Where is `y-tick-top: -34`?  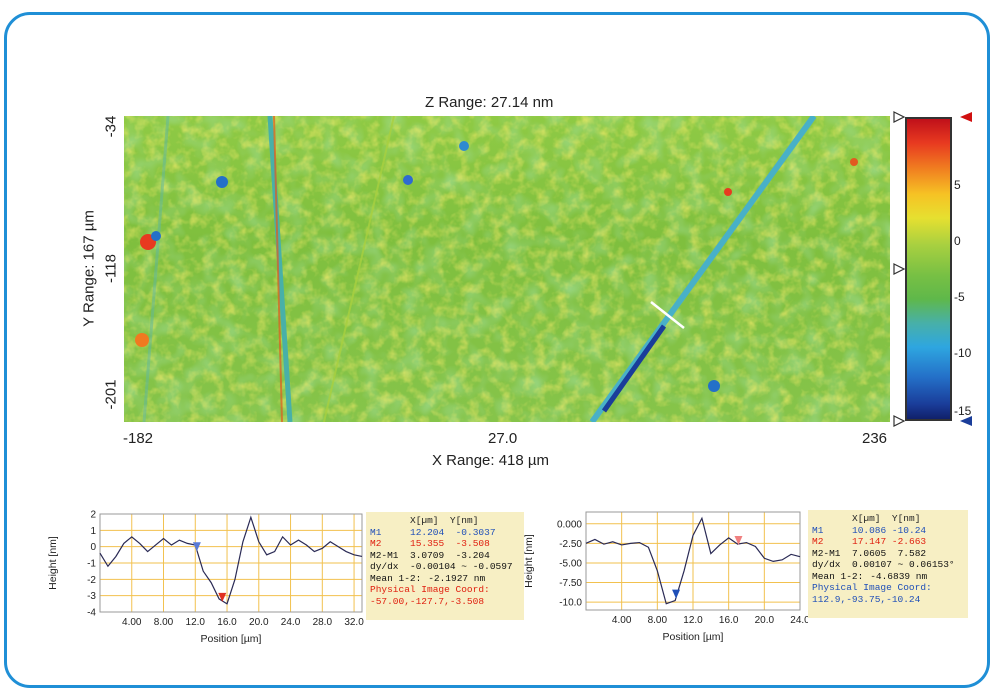 y-tick-top: -34 is located at coordinates (111, 126).